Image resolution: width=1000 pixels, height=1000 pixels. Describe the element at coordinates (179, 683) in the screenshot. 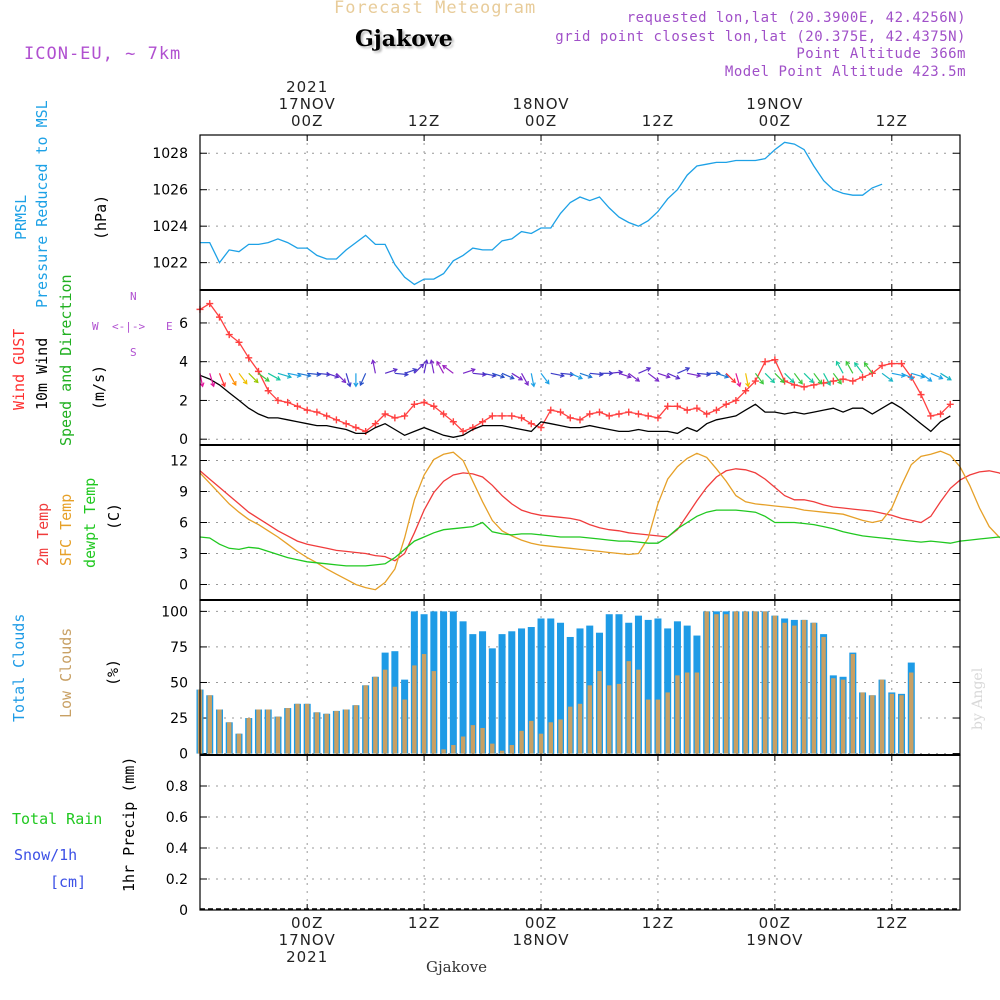

I see `clouds-ytick-label: 50` at that location.